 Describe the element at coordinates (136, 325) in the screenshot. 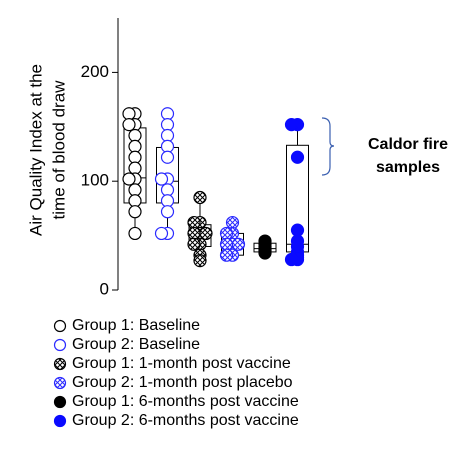

I see `legend-label: Group 1: Baseline` at that location.